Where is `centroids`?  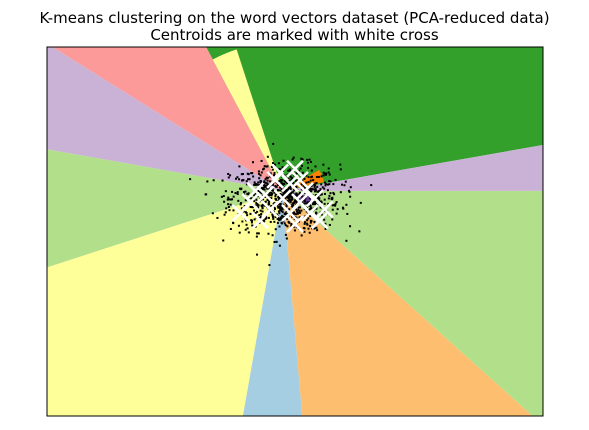 centroids is located at coordinates (282, 196).